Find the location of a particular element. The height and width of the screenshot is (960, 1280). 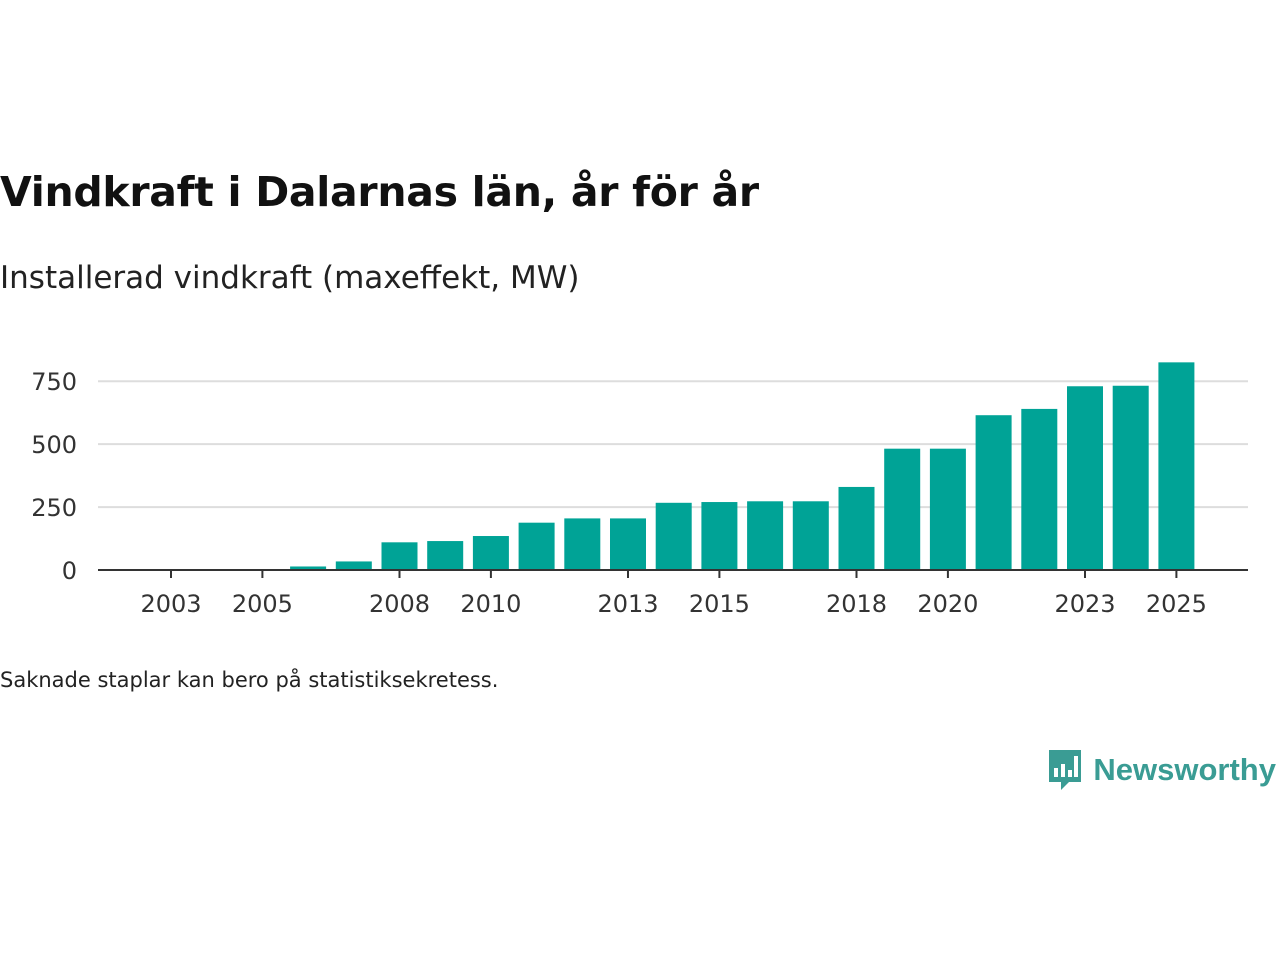

y-axis-ticks: 0 250 500 750 is located at coordinates (54, 476).